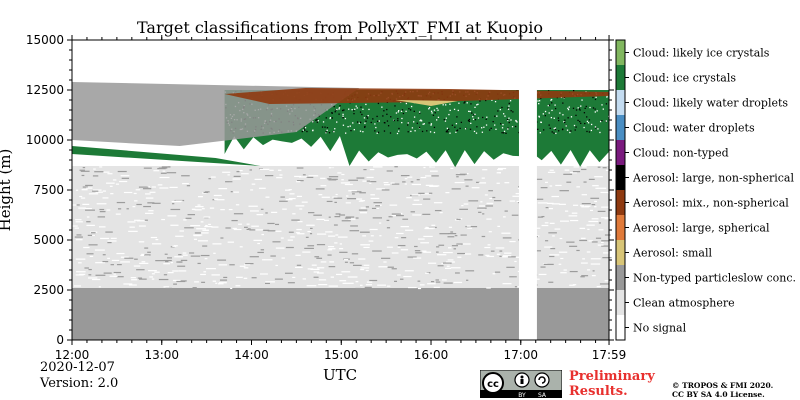 The image size is (800, 400). What do you see at coordinates (713, 178) in the screenshot?
I see `legend-label: Aerosol: large, non-spherical` at bounding box center [713, 178].